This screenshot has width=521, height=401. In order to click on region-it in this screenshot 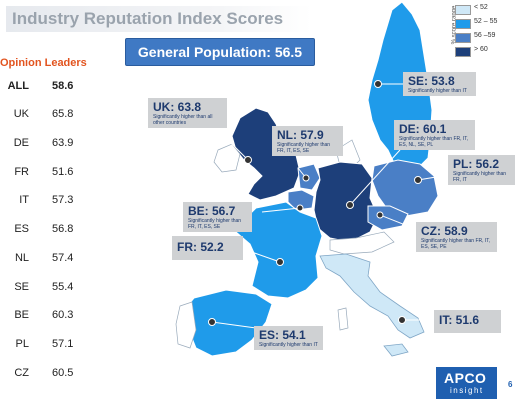, I will do `click(372, 296)`.